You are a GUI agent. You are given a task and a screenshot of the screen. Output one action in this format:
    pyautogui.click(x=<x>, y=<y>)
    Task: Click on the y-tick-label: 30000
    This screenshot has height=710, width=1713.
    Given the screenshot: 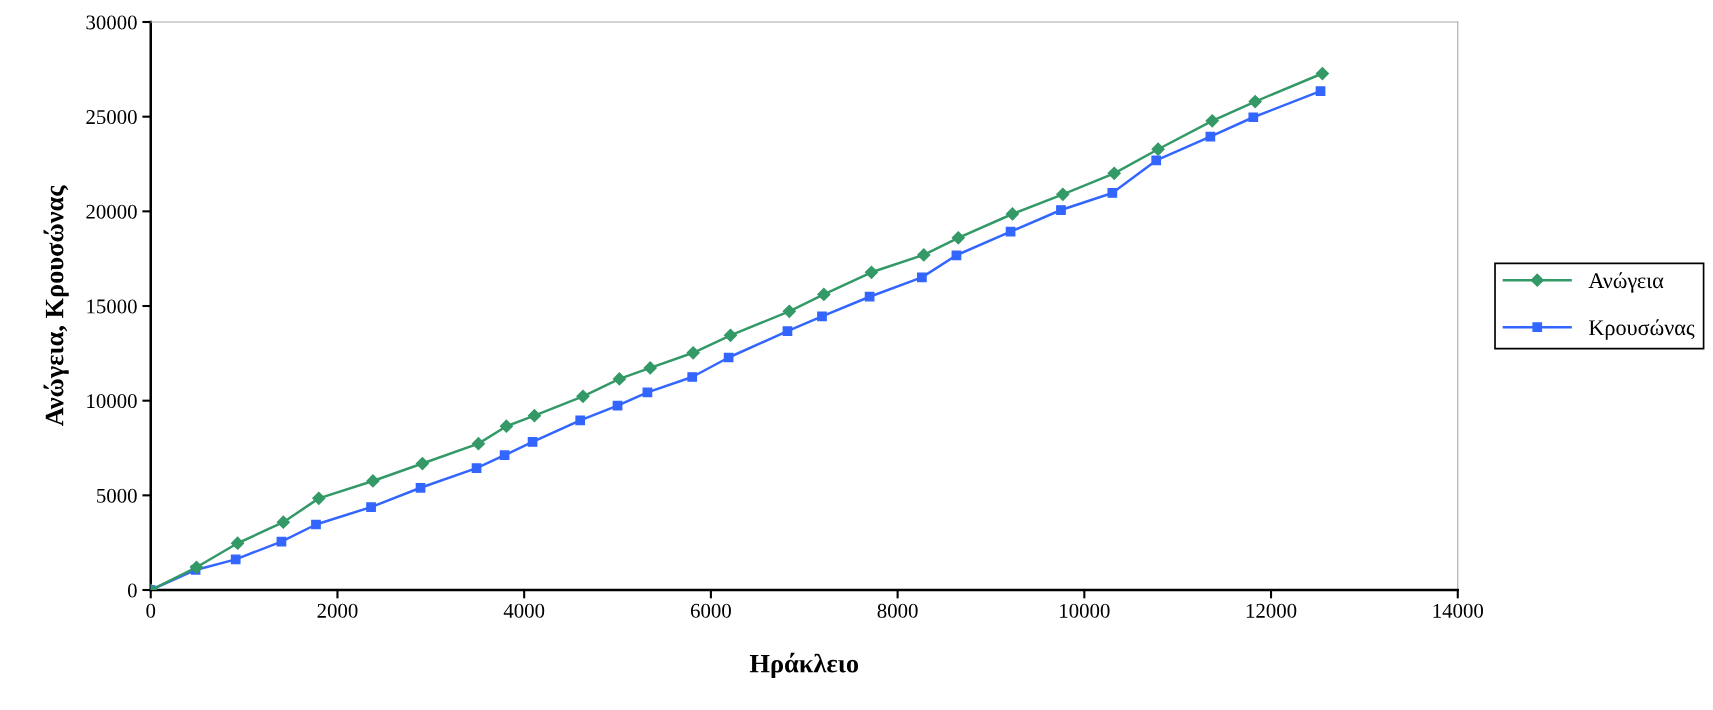 What is the action you would take?
    pyautogui.click(x=111, y=22)
    